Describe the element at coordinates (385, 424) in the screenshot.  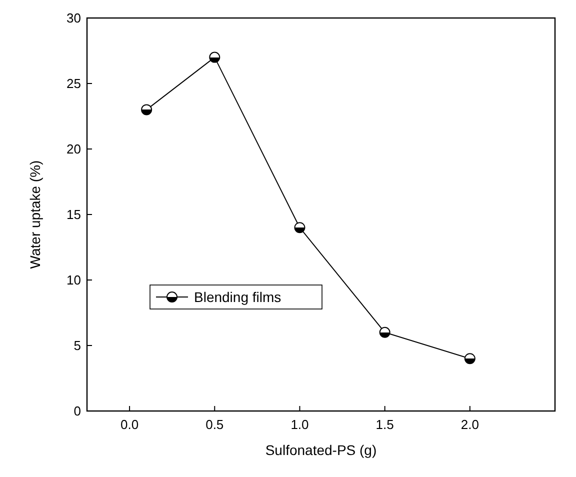
I see `x-tick-label: 1.5` at that location.